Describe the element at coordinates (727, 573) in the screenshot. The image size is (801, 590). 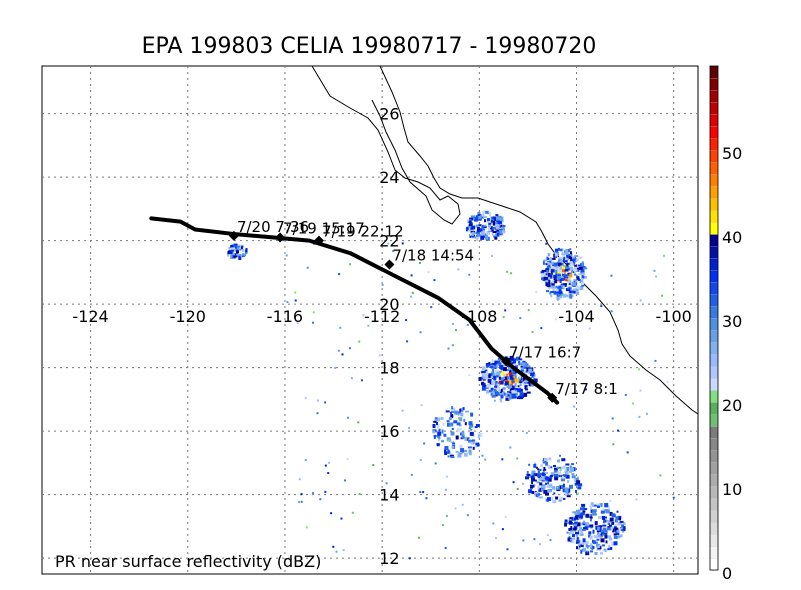
I see `colorbar-tick-label: 0` at that location.